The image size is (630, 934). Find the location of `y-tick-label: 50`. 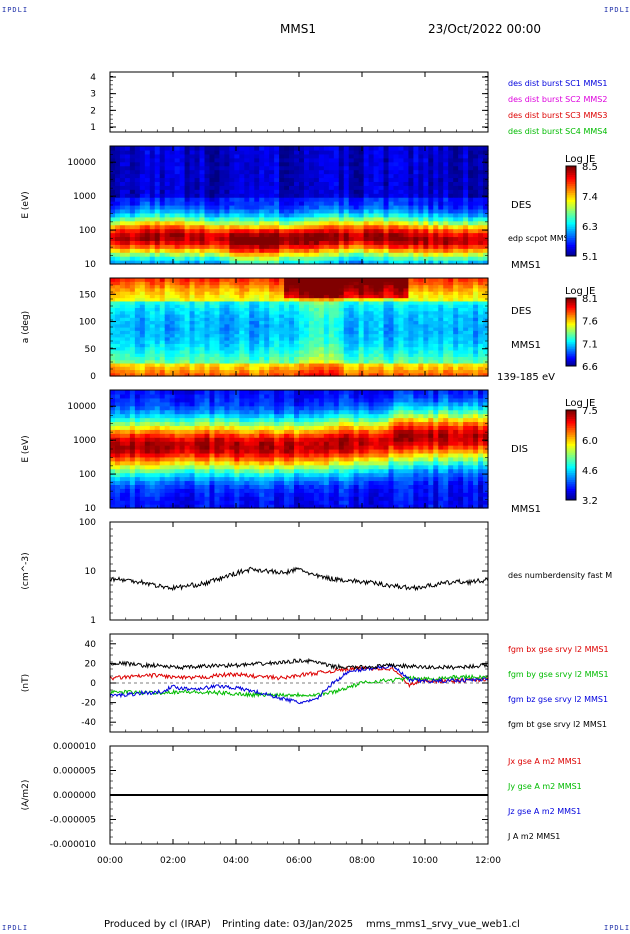

y-tick-label: 50 is located at coordinates (91, 350).